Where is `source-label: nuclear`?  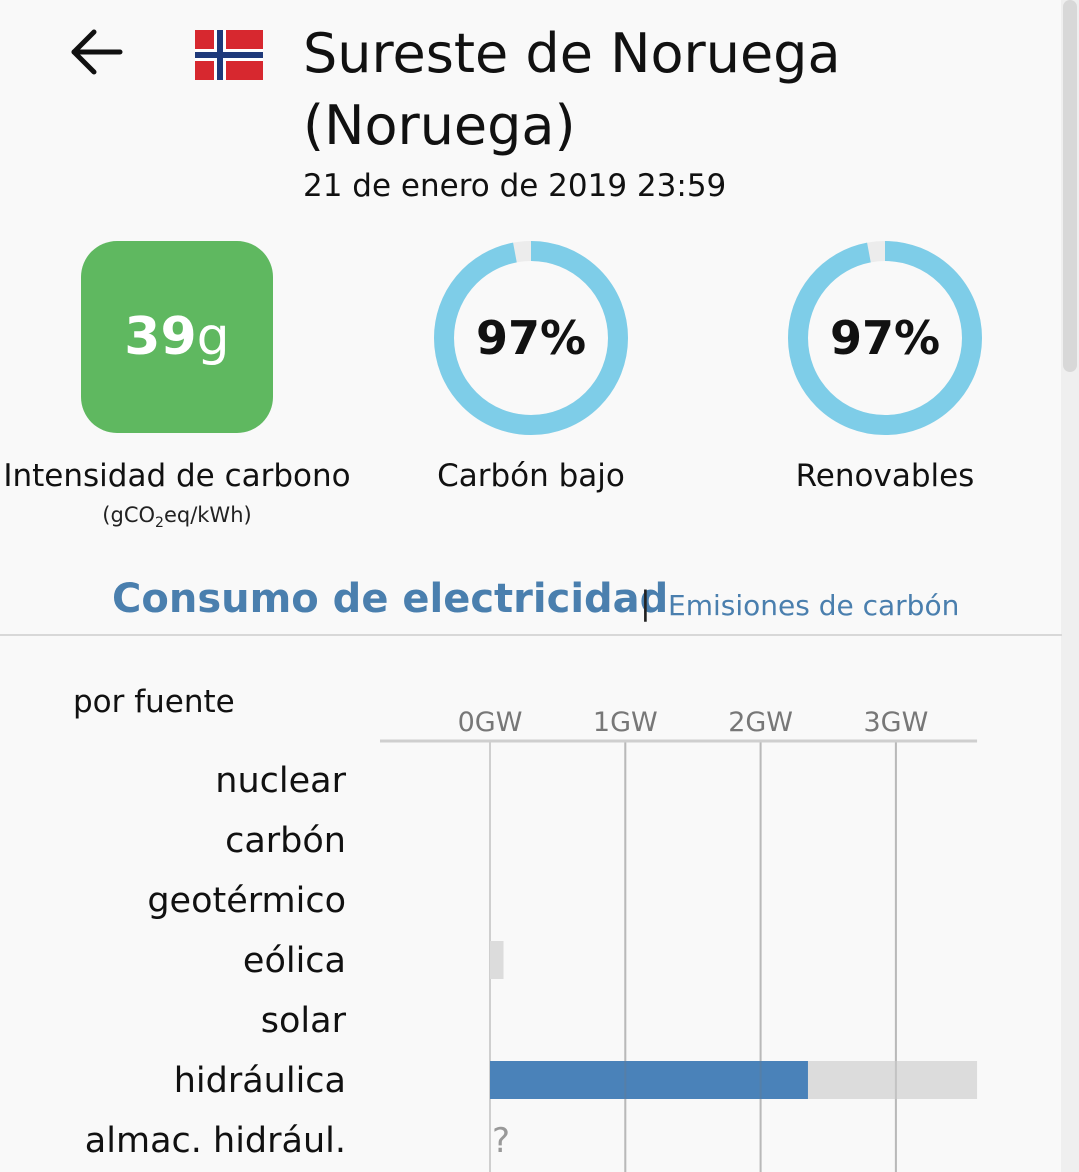
source-label: nuclear is located at coordinates (280, 781).